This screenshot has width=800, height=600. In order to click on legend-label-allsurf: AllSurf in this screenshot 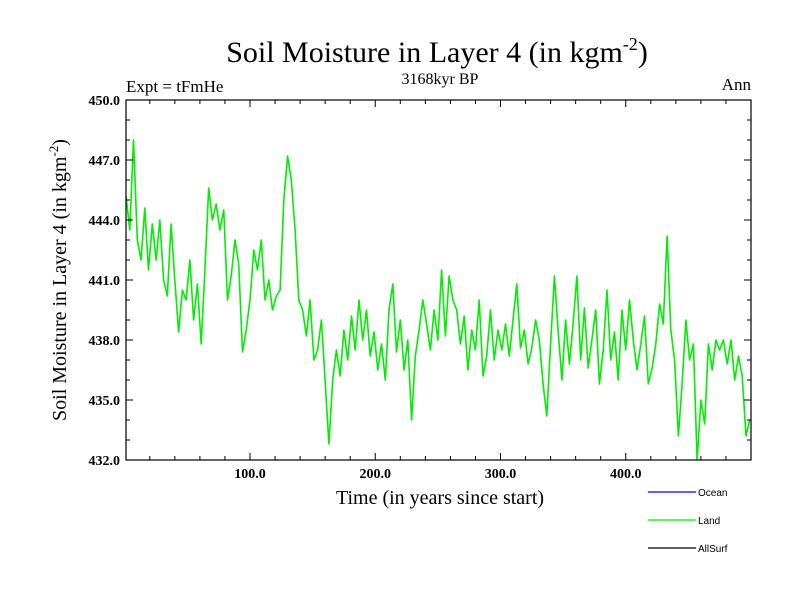, I will do `click(713, 549)`.